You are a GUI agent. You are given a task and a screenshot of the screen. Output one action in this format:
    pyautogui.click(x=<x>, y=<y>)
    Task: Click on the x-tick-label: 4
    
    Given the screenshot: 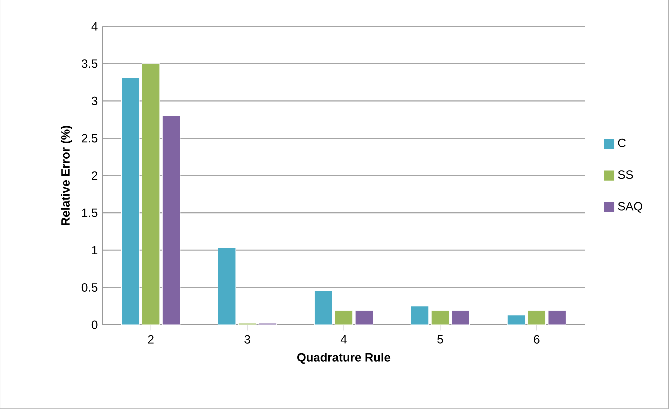 What is the action you would take?
    pyautogui.click(x=343, y=339)
    